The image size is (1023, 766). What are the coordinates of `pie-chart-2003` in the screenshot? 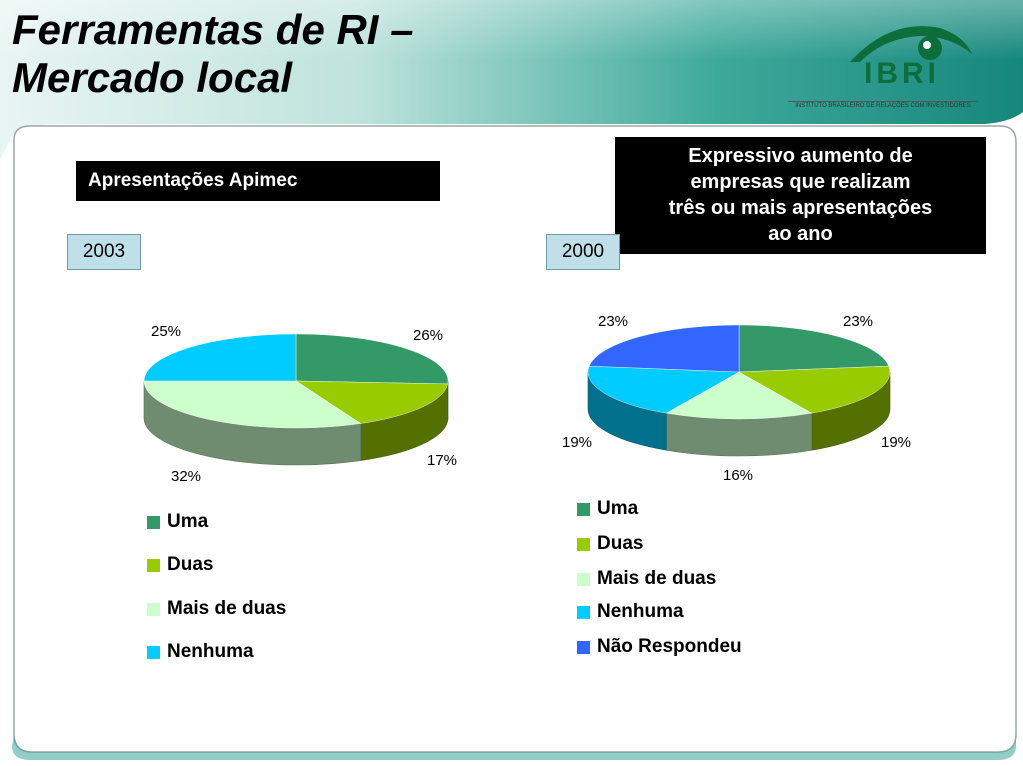 It's located at (296, 399).